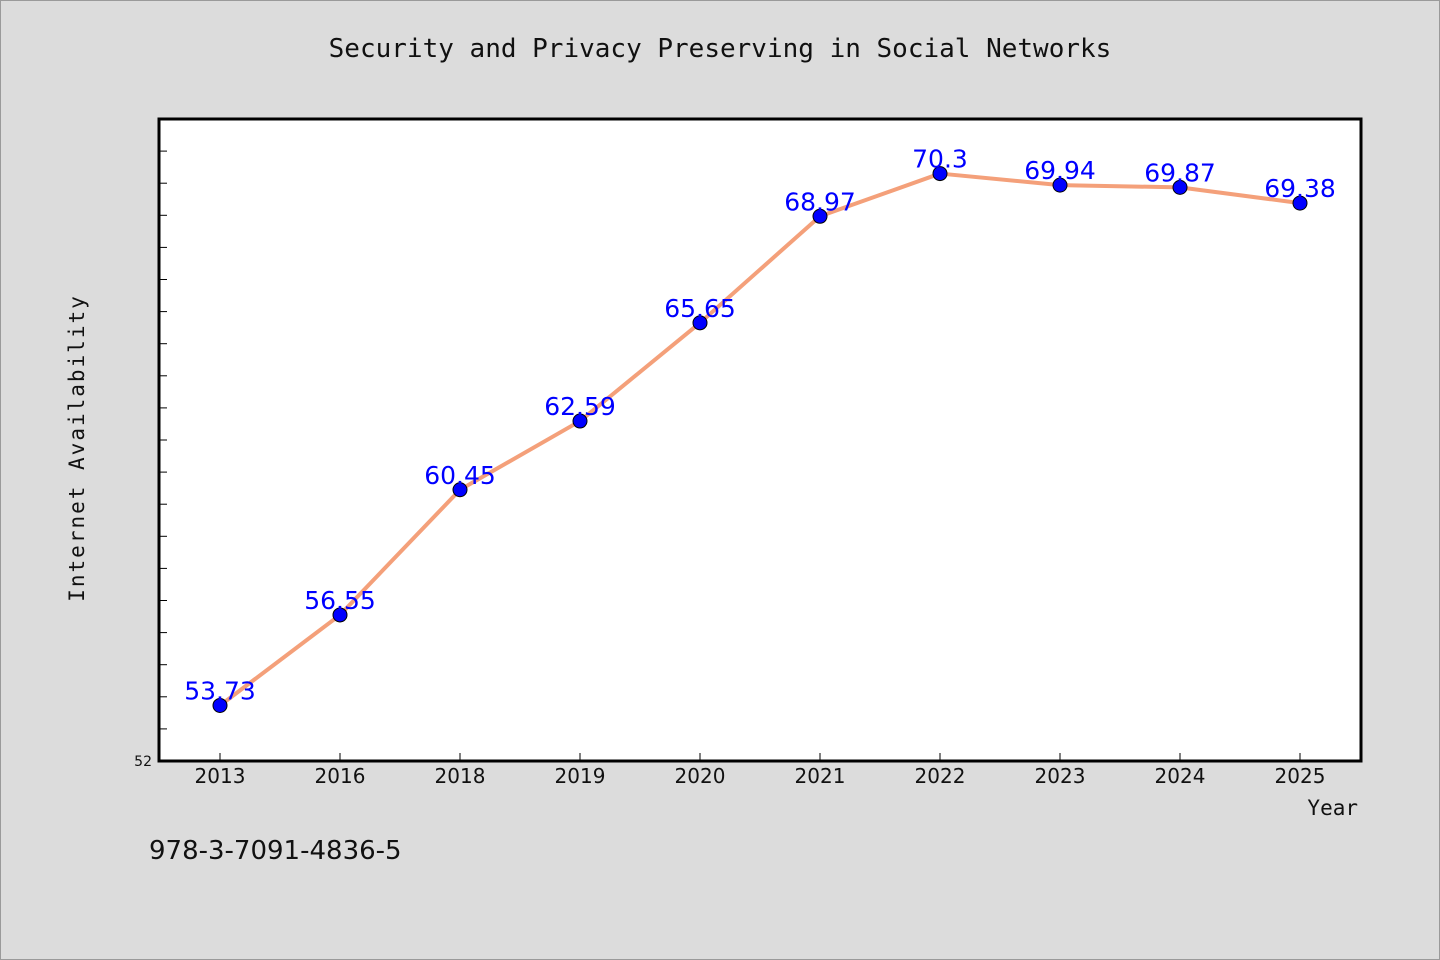 The width and height of the screenshot is (1440, 960). What do you see at coordinates (1180, 172) in the screenshot?
I see `data-label: 69.87` at bounding box center [1180, 172].